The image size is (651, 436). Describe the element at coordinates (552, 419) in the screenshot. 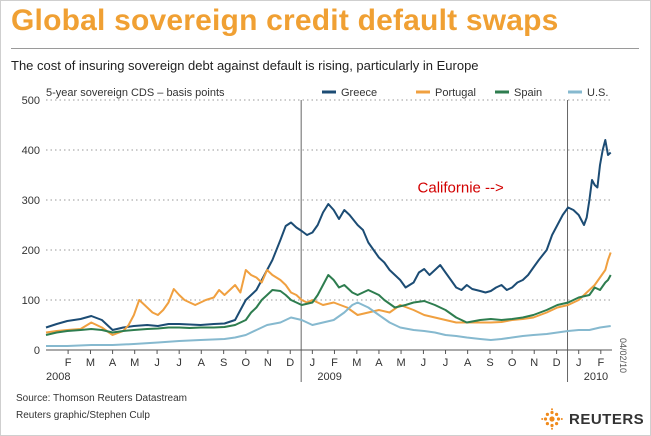

I see `reuters-dots-icon` at that location.